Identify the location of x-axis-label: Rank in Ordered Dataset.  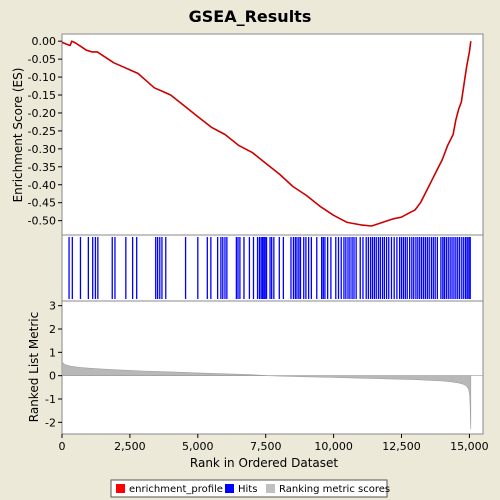
(264, 463).